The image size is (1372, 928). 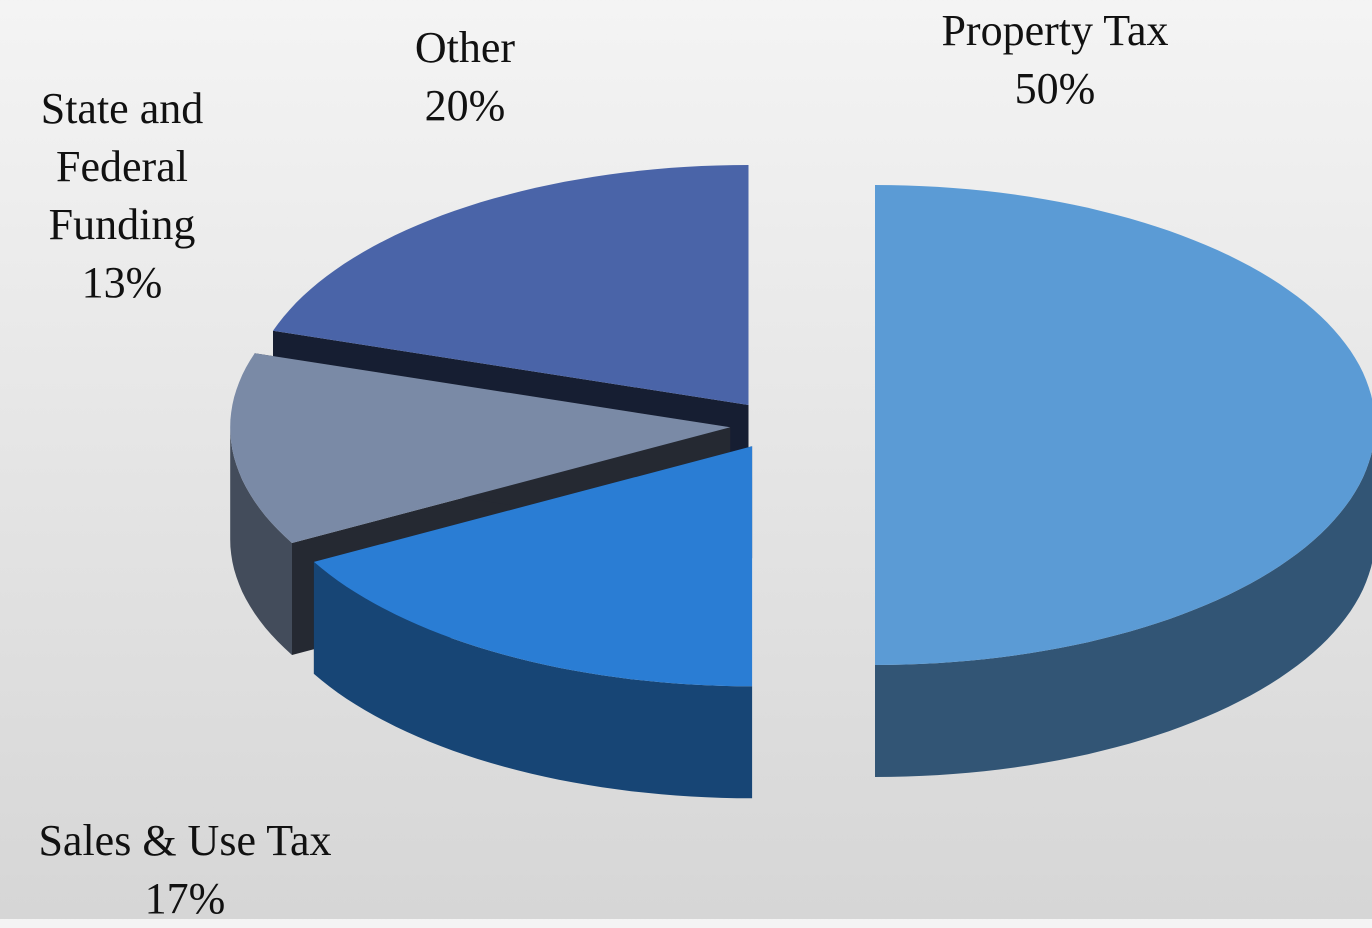 What do you see at coordinates (122, 166) in the screenshot?
I see `category-label: State and Federal Funding` at bounding box center [122, 166].